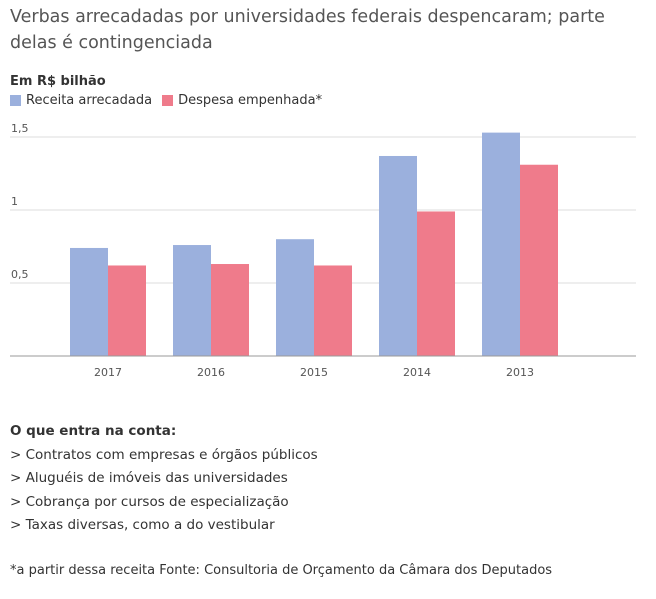 The width and height of the screenshot is (656, 599). What do you see at coordinates (20, 128) in the screenshot?
I see `y-tick-label: 1,5` at bounding box center [20, 128].